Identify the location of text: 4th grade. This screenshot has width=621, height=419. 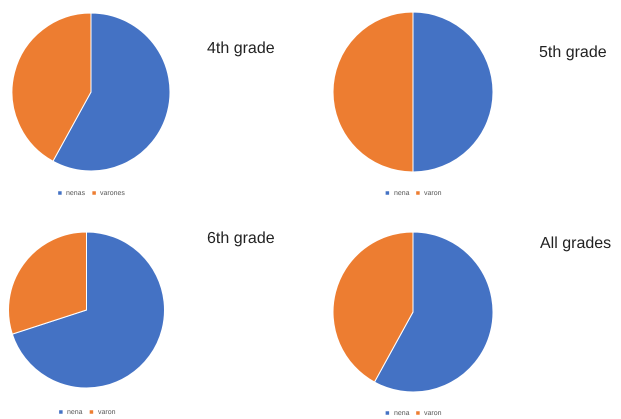
(241, 48).